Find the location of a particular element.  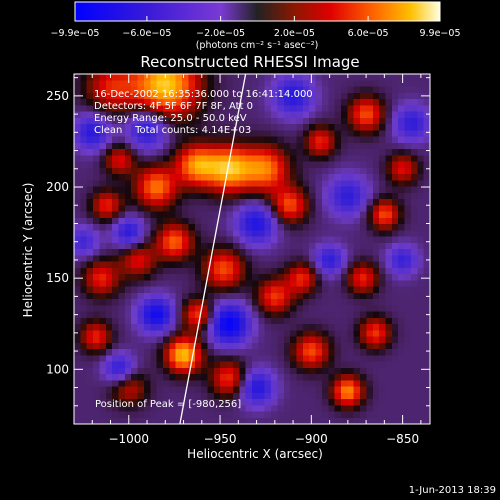

y-axis-tick-labels: 100 150 200 250 is located at coordinates (57, 232).